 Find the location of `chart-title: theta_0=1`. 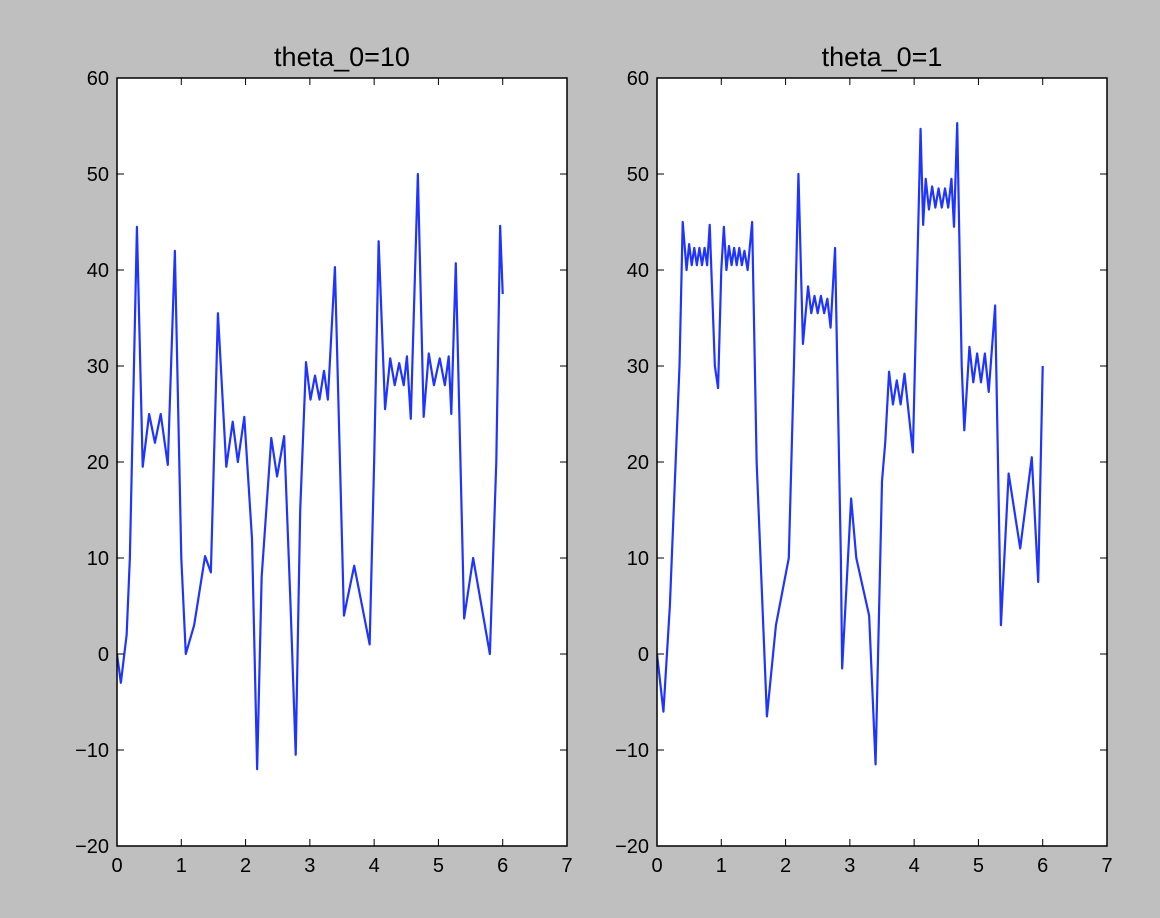

chart-title: theta_0=1 is located at coordinates (882, 57).